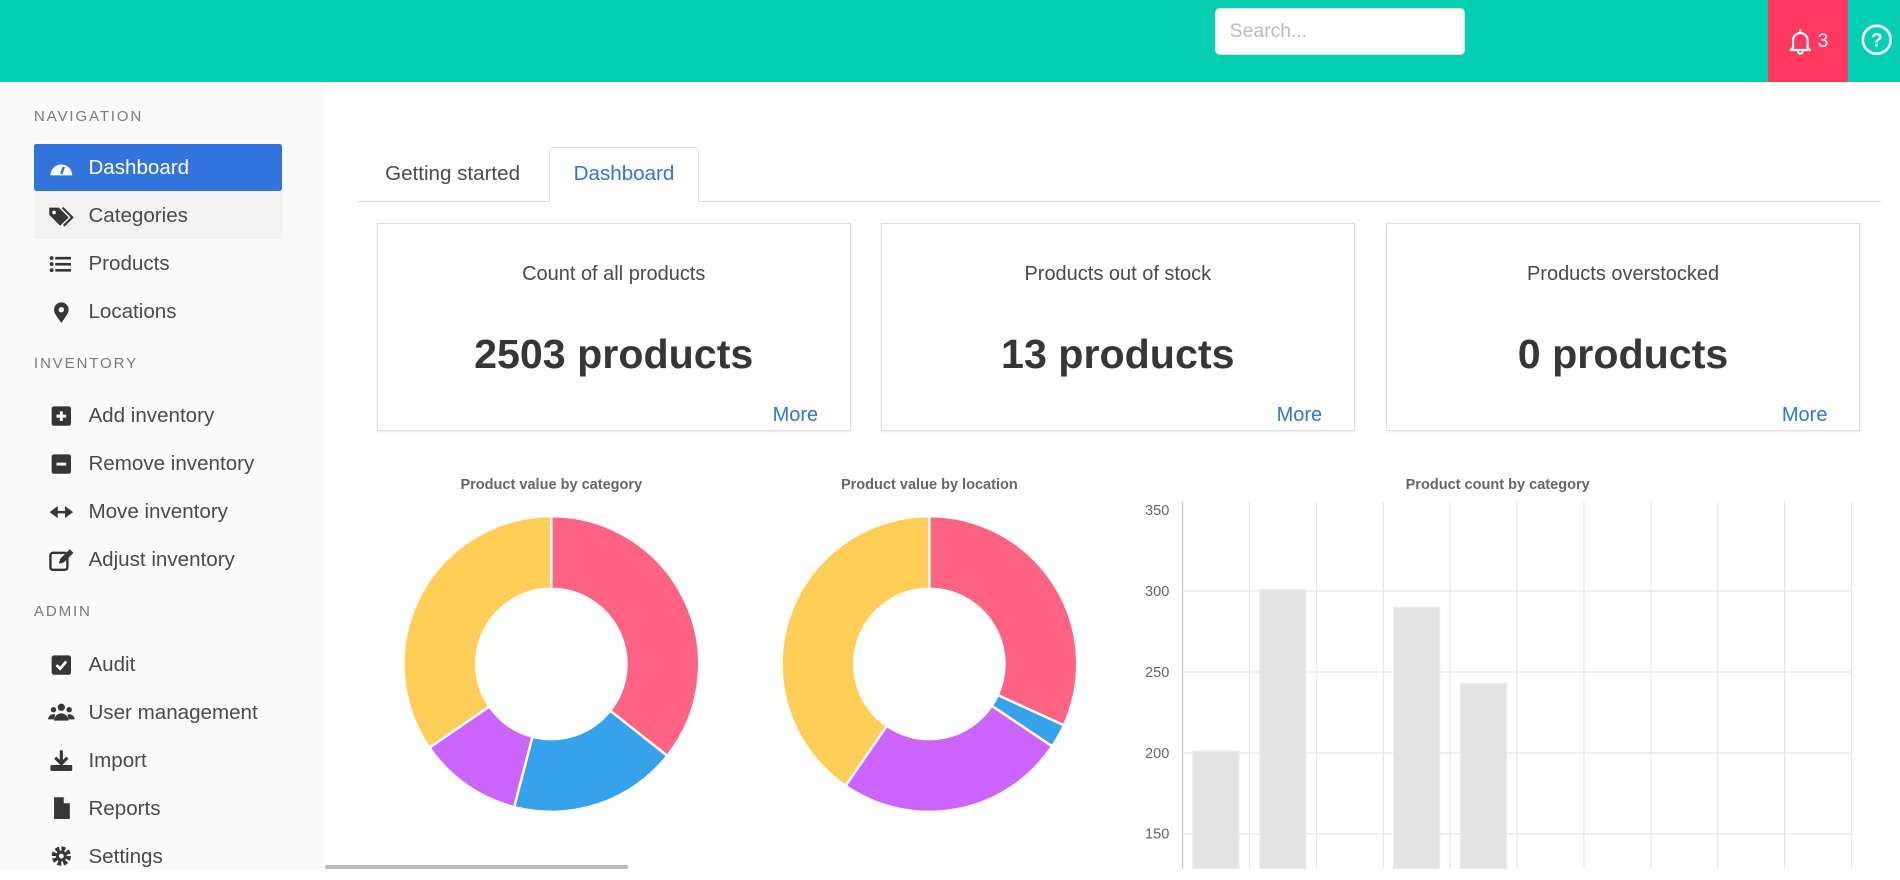 Image resolution: width=1900 pixels, height=880 pixels. I want to click on tags-icon, so click(61, 216).